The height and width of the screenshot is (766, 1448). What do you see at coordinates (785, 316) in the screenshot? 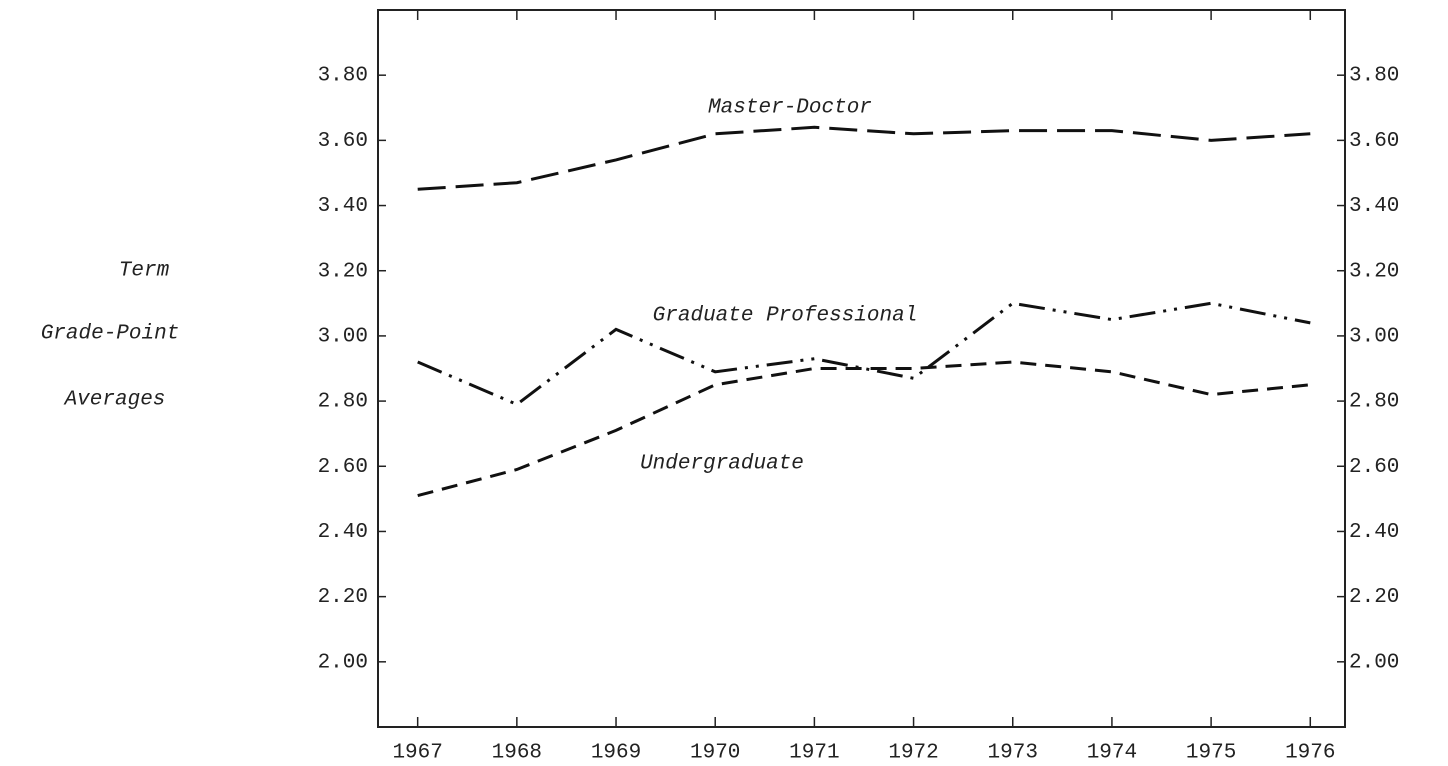
I see `series-label: Graduate Professional` at bounding box center [785, 316].